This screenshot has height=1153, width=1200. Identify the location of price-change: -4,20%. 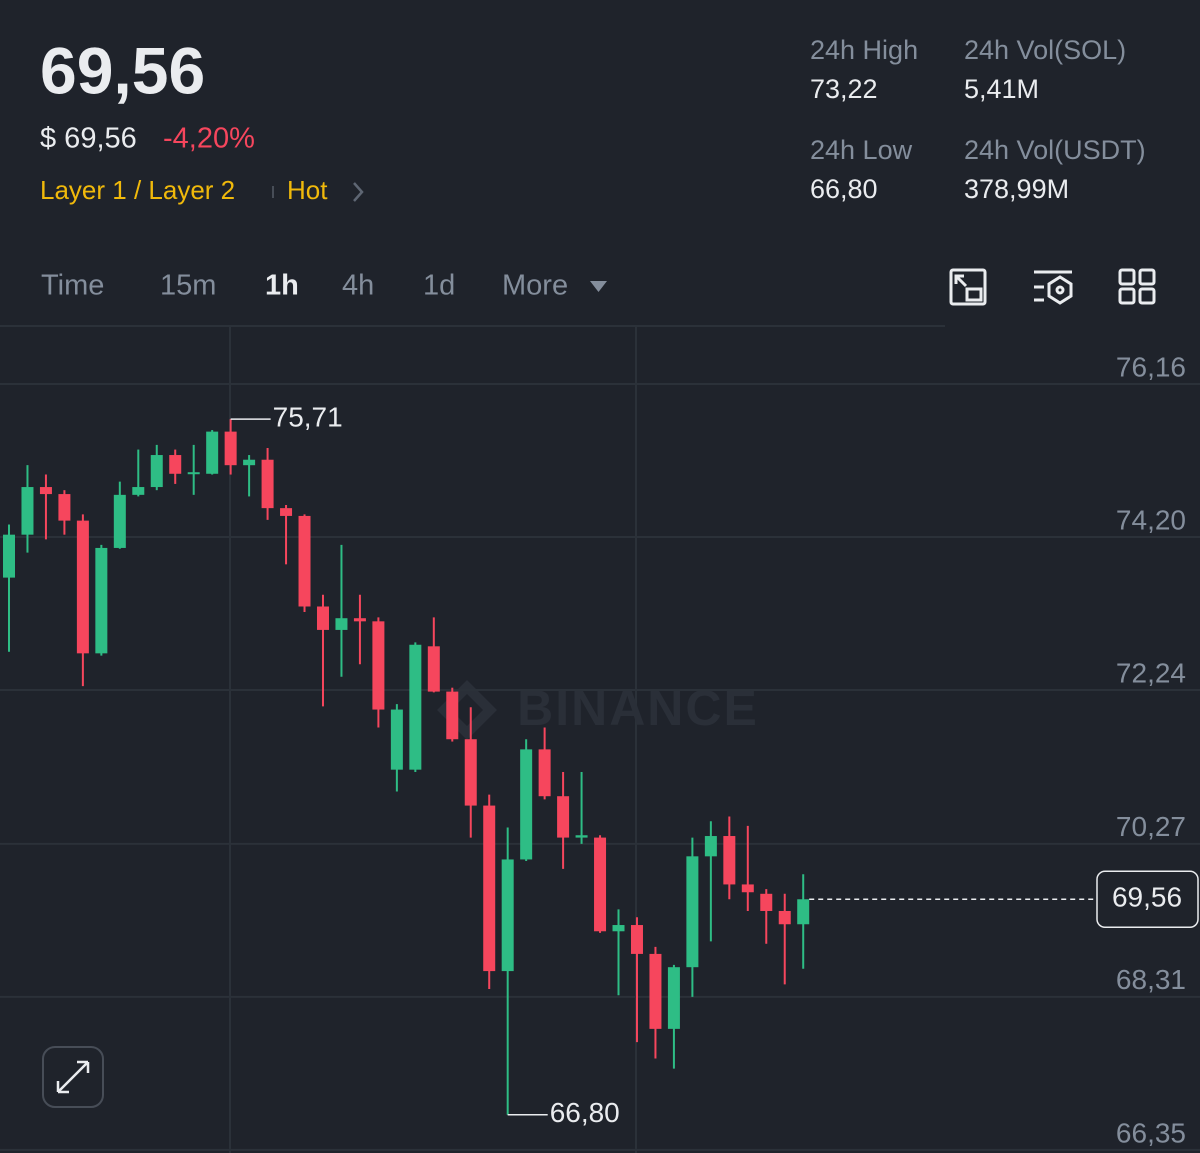
(209, 139).